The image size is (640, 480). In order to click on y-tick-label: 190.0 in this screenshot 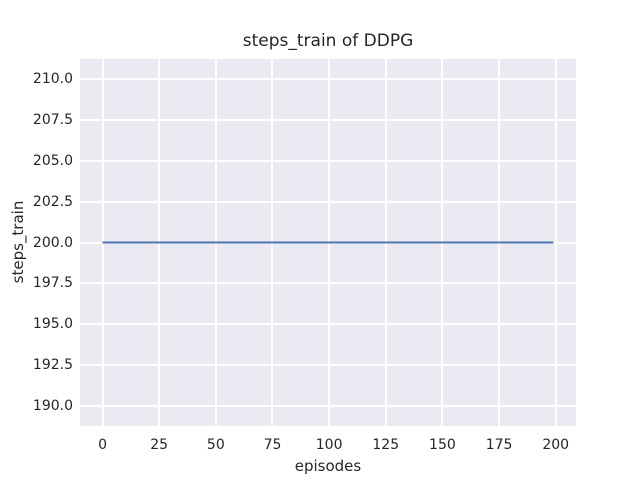, I will do `click(52, 405)`.